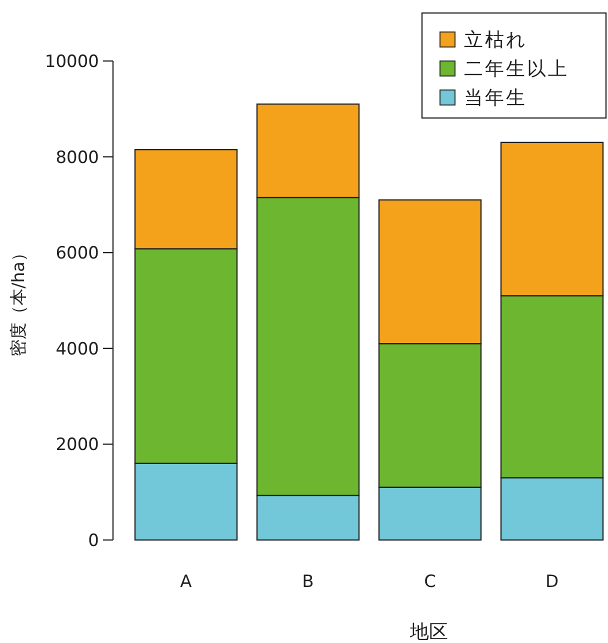  I want to click on x-tick-label: A, so click(186, 582).